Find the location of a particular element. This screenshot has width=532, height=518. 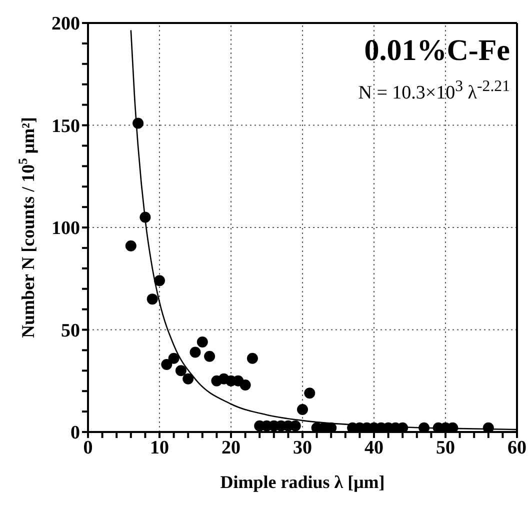

x-tick-label: 60 is located at coordinates (517, 447).